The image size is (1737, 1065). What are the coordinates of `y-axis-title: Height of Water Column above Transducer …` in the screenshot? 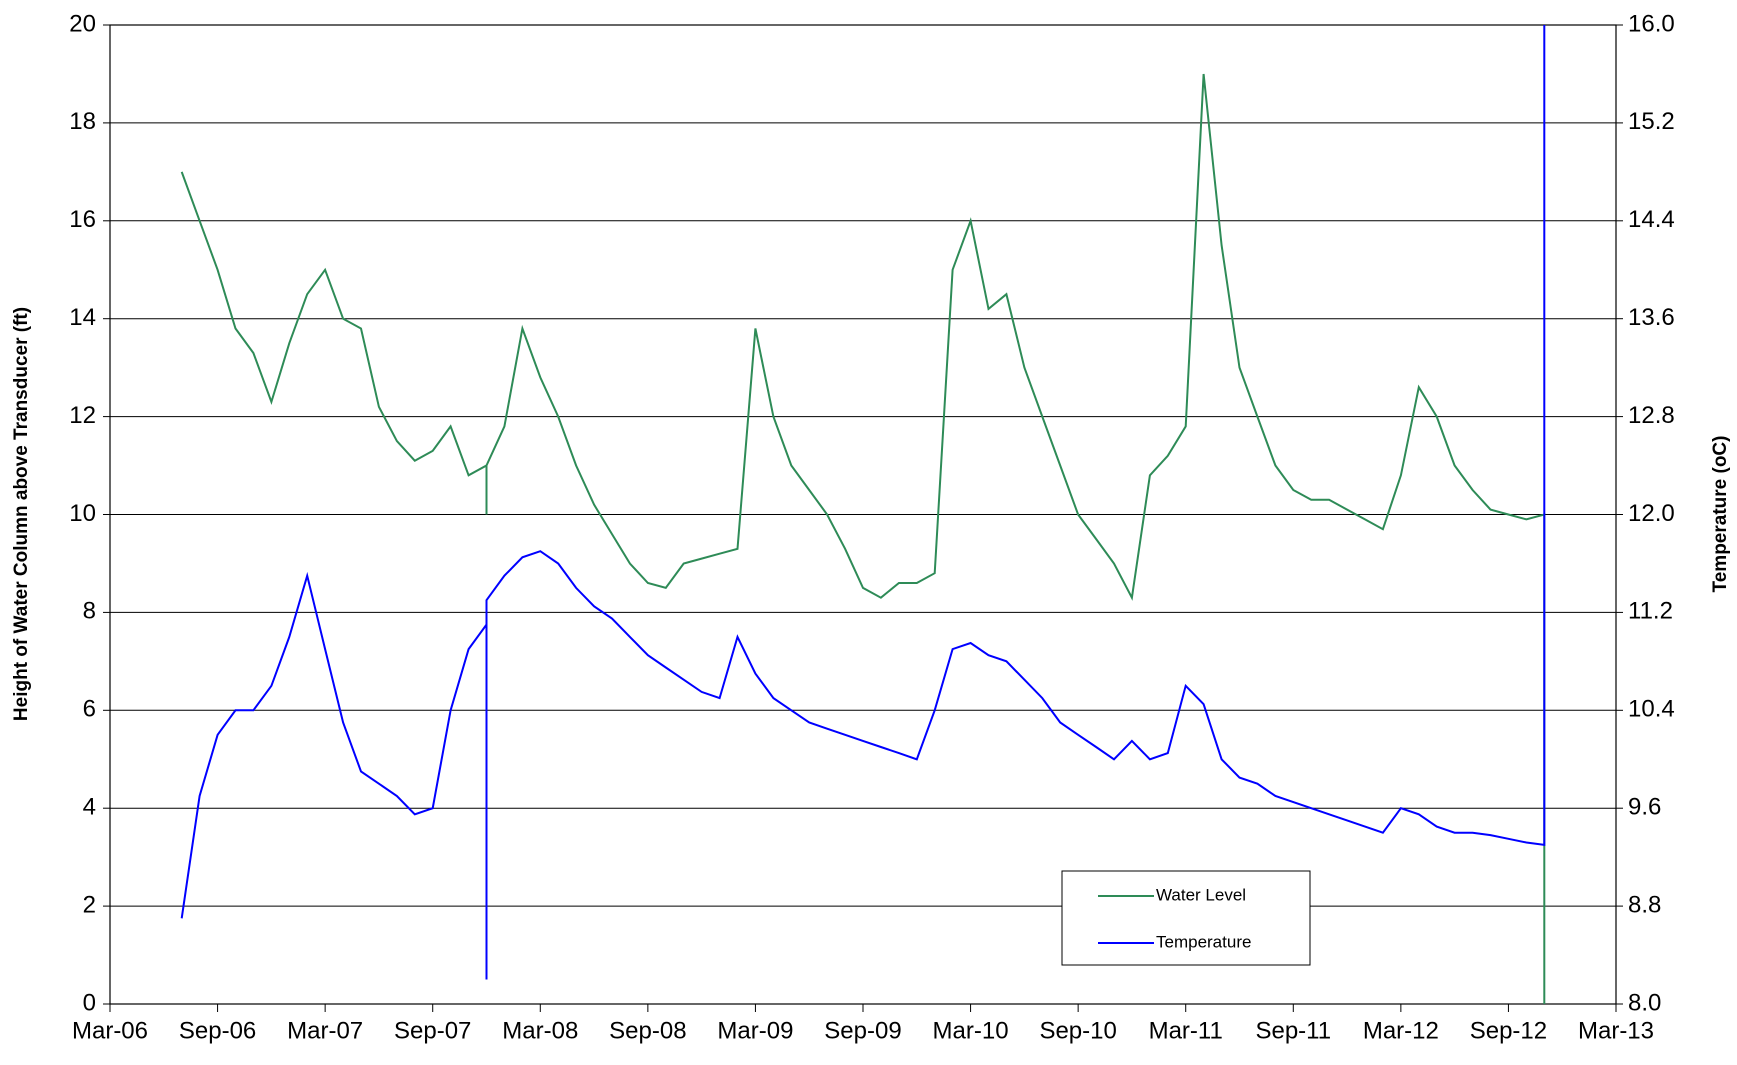 It's located at (21, 514).